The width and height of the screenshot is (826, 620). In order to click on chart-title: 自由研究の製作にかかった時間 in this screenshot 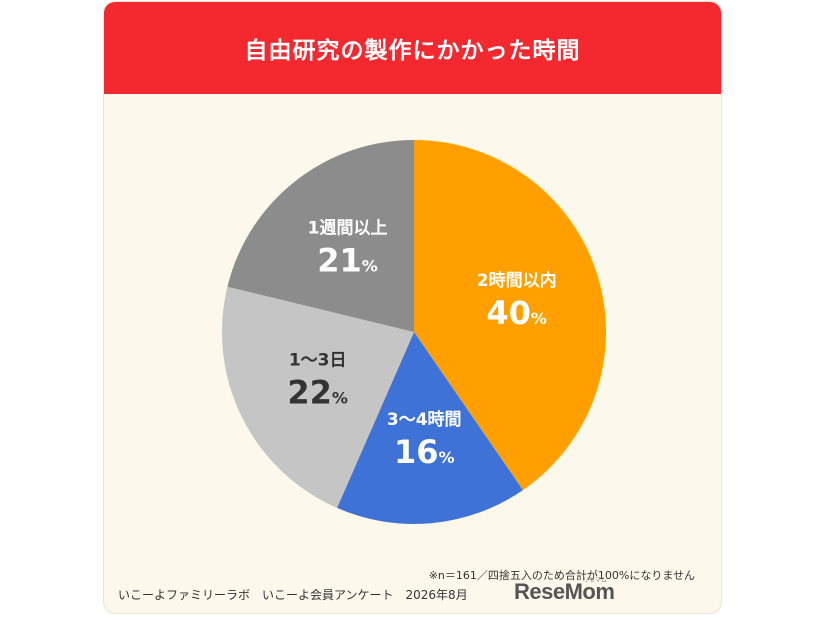, I will do `click(412, 51)`.